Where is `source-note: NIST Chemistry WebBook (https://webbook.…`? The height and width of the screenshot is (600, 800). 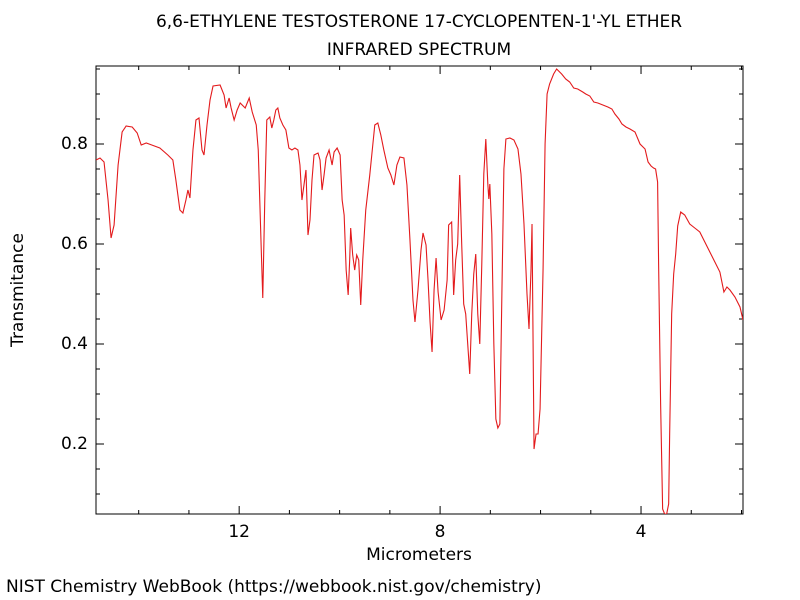 source-note: NIST Chemistry WebBook (https://webbook.… is located at coordinates (273, 587).